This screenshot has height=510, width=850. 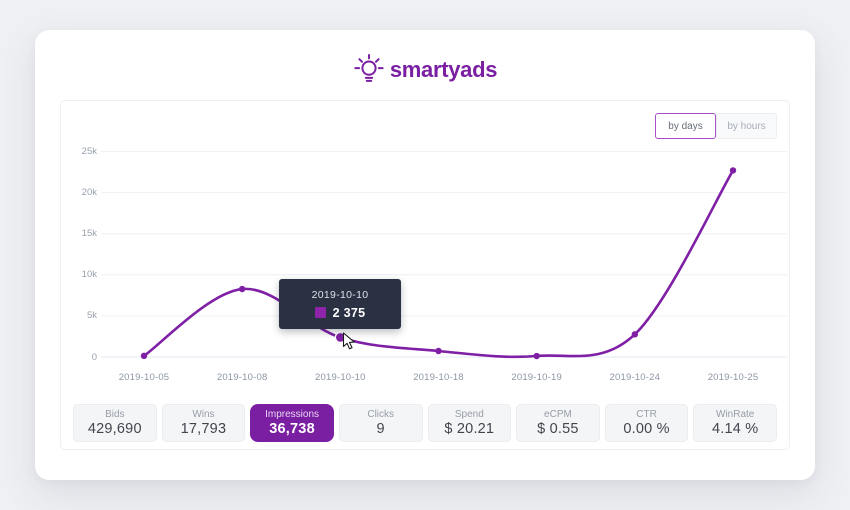 I want to click on stat-card-bids: Bids 429,690, so click(x=115, y=423).